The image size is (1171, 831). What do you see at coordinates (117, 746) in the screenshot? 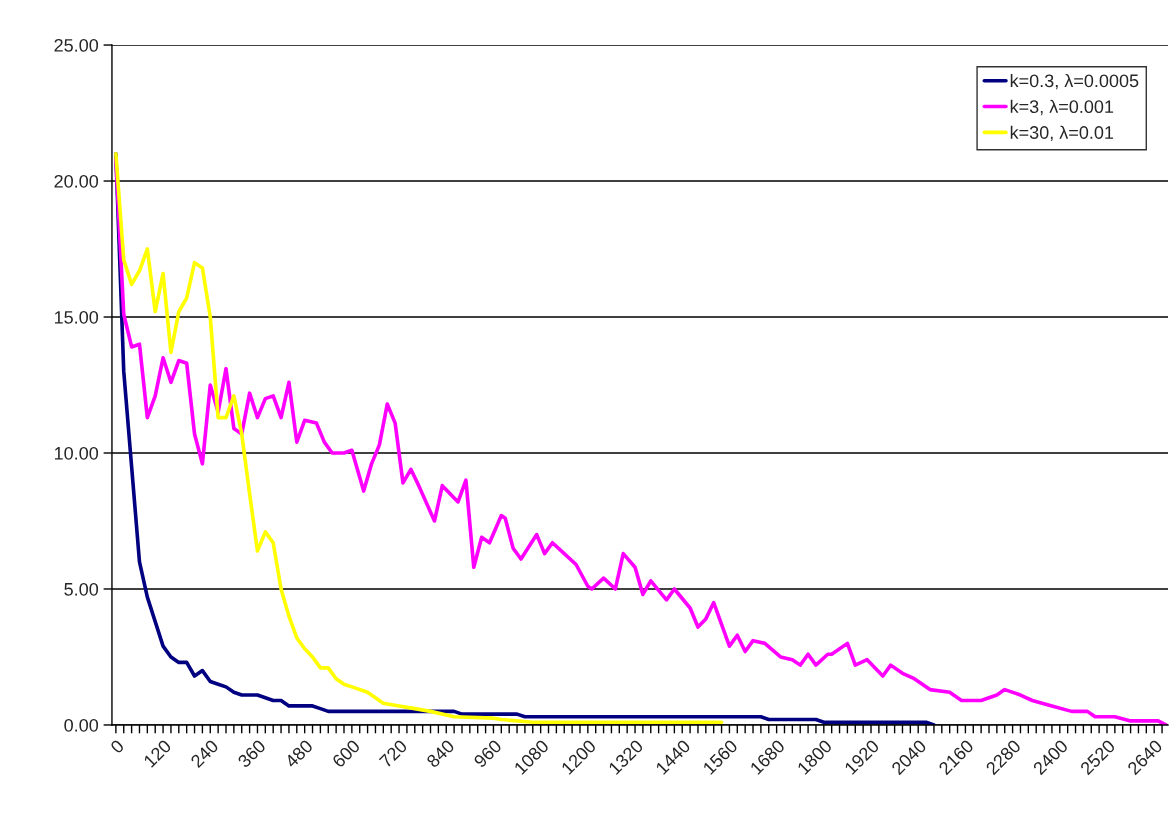
I see `x-tick-label: 0` at bounding box center [117, 746].